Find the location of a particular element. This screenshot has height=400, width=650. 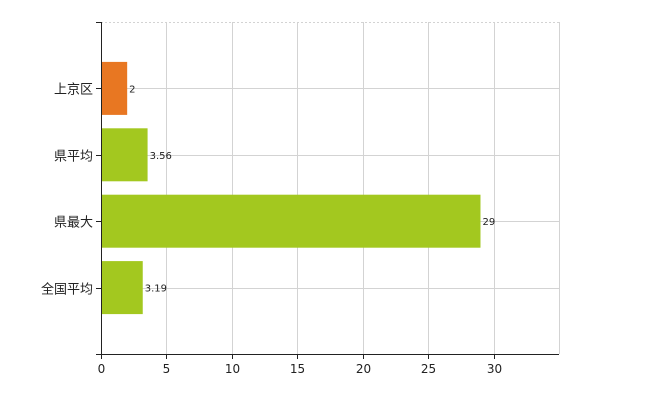

x-tick-label: 15 is located at coordinates (297, 369).